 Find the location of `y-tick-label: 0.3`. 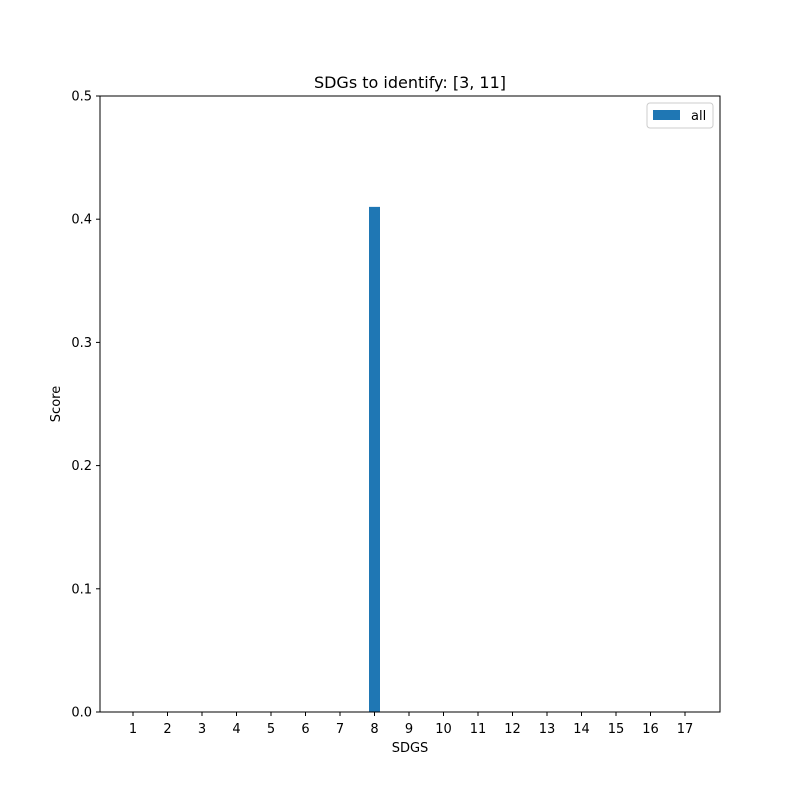

y-tick-label: 0.3 is located at coordinates (81, 343).